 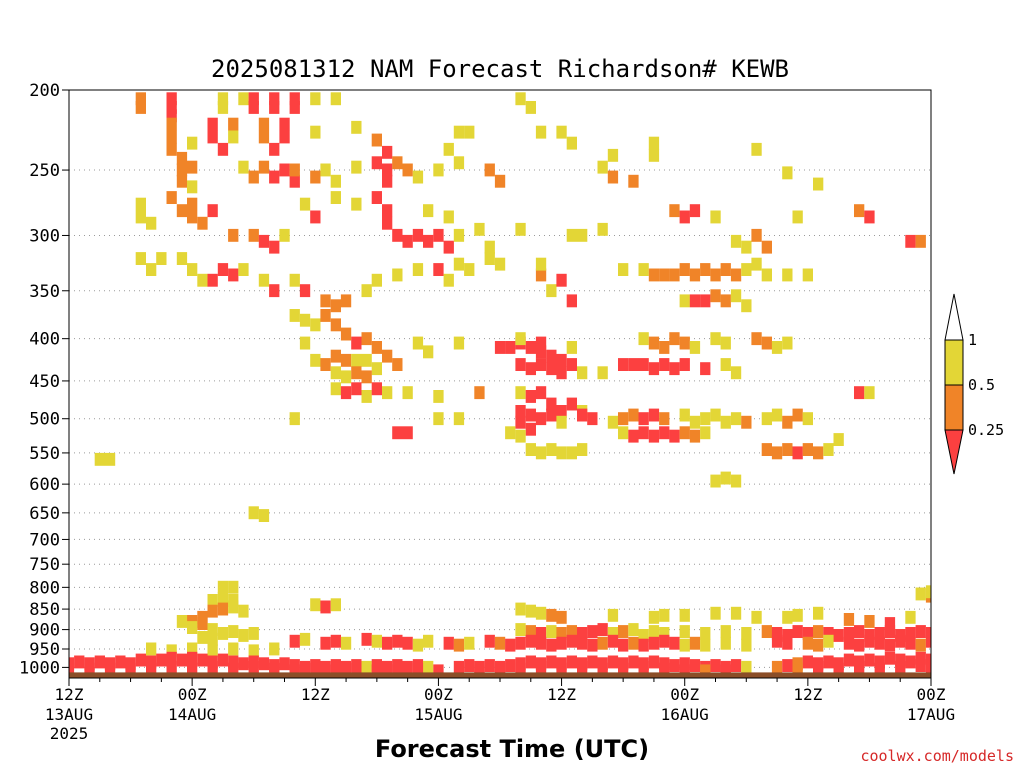 I want to click on x-tick-date-label: 13AUG, so click(x=69, y=714).